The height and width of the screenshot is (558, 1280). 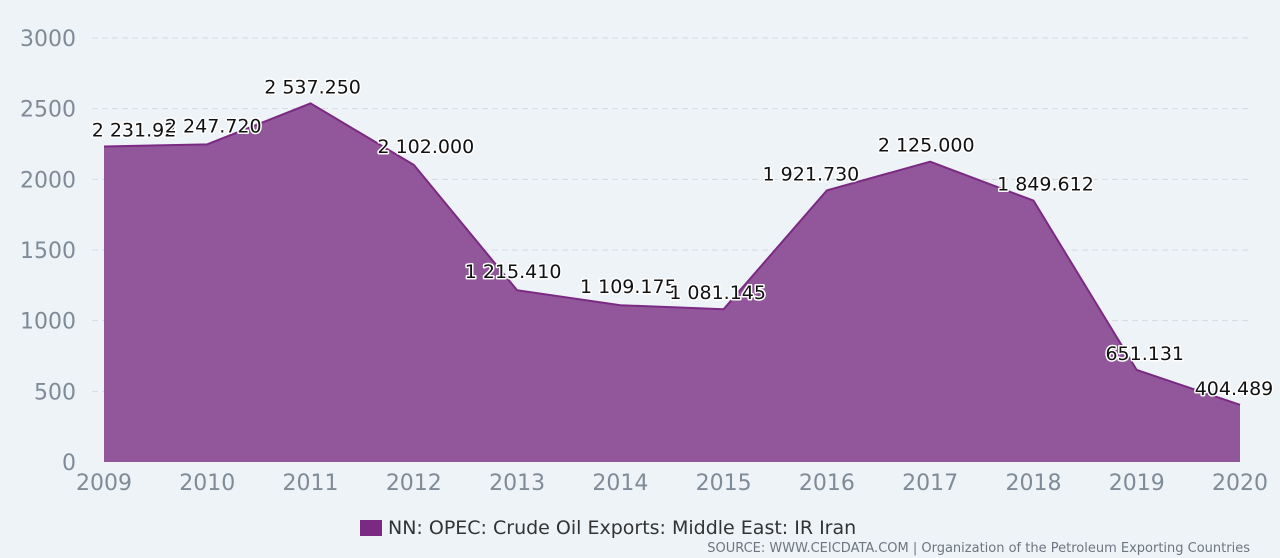 I want to click on x-tick-label: 2013, so click(x=517, y=483).